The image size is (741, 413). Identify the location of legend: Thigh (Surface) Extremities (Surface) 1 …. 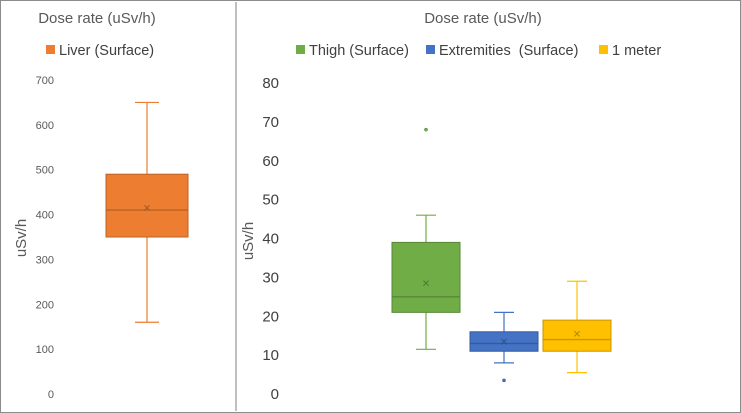
(478, 51).